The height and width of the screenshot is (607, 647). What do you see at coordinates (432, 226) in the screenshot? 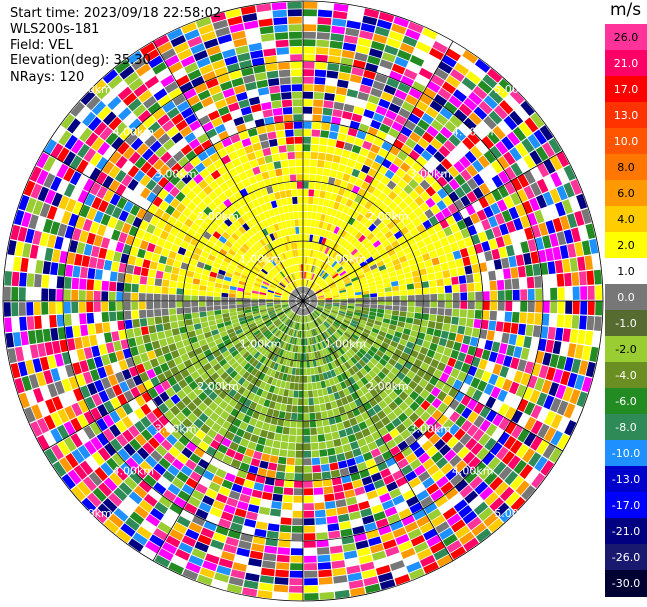
I see `azimuth-spoke` at bounding box center [432, 226].